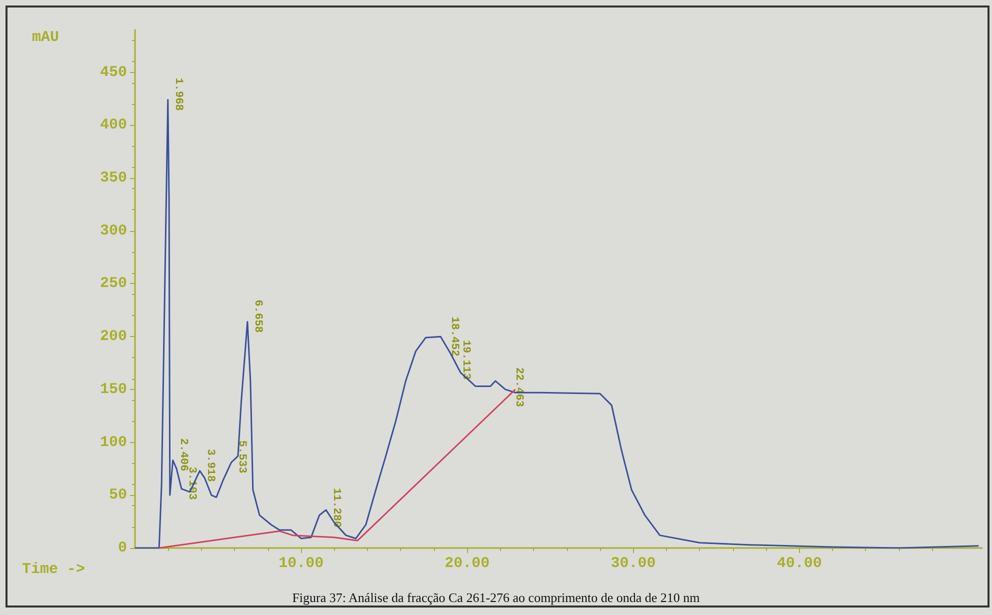 The image size is (992, 615). Describe the element at coordinates (257, 317) in the screenshot. I see `annotation: 6.658` at that location.